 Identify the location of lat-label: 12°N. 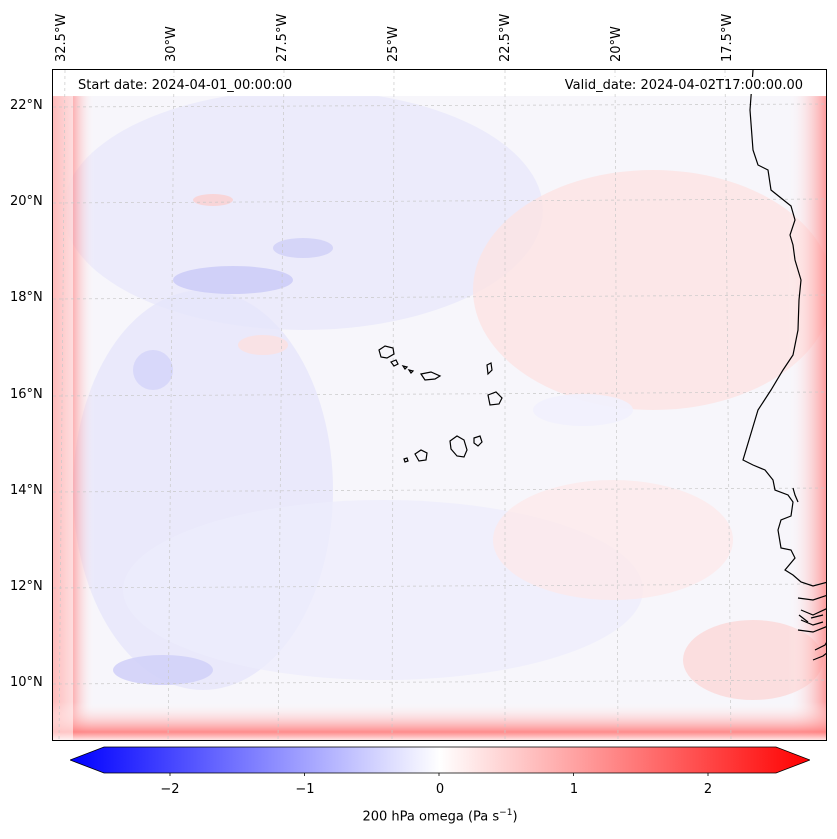
(26, 586).